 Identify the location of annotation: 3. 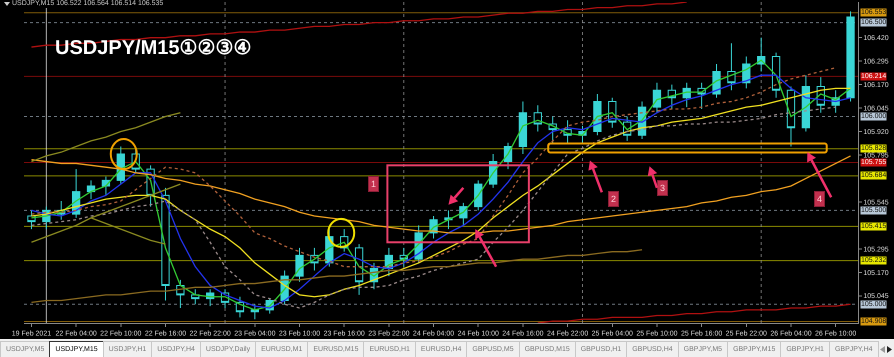
(663, 188).